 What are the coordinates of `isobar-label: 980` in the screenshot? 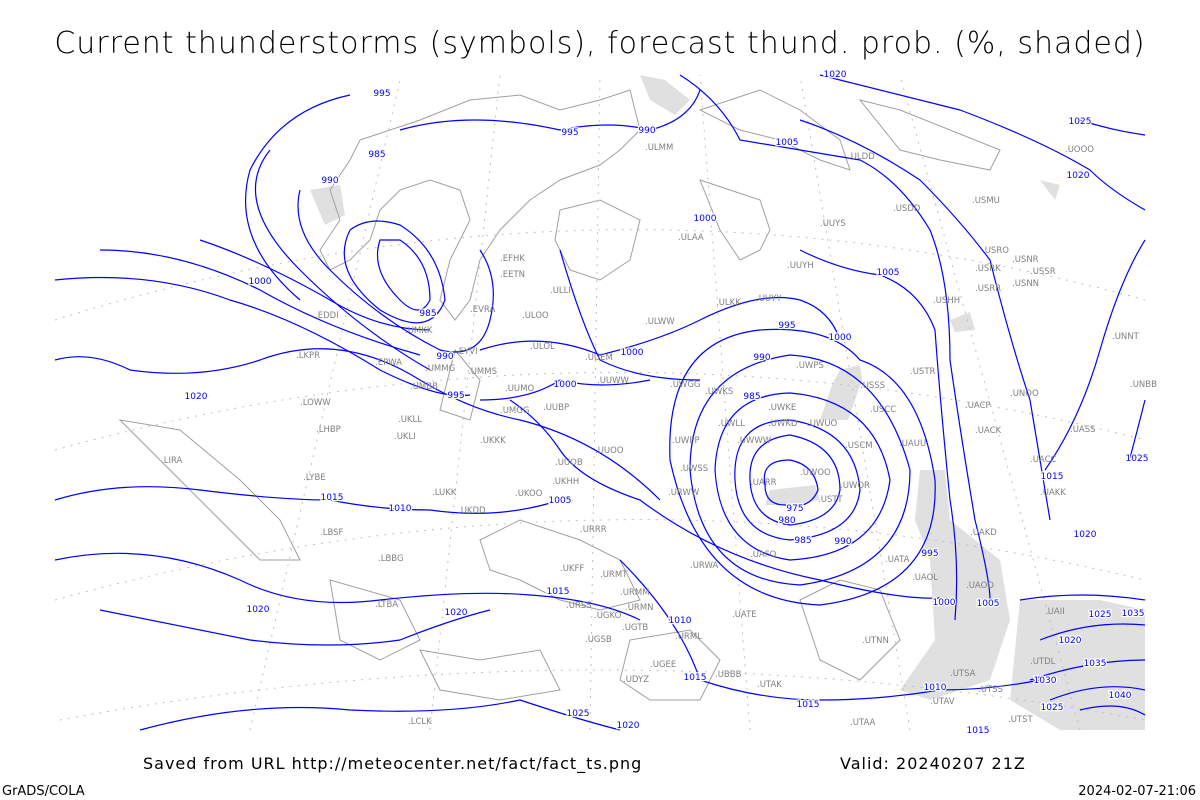 It's located at (786, 521).